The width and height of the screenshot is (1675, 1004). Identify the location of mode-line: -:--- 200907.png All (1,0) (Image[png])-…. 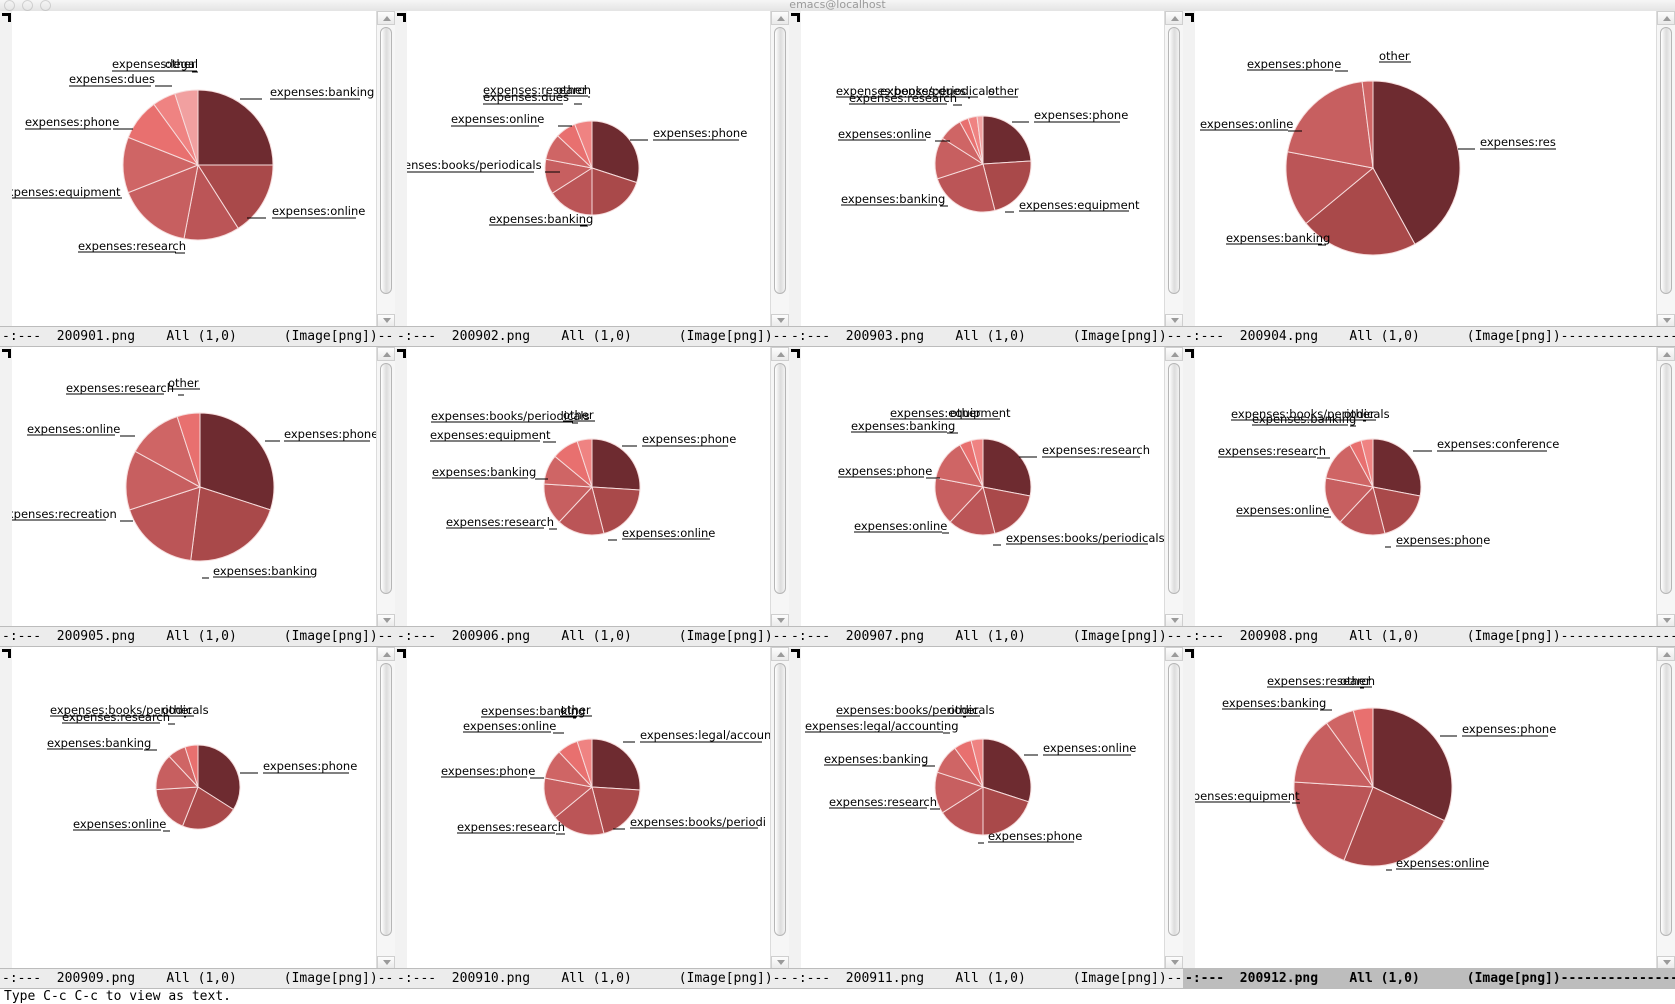
(986, 636).